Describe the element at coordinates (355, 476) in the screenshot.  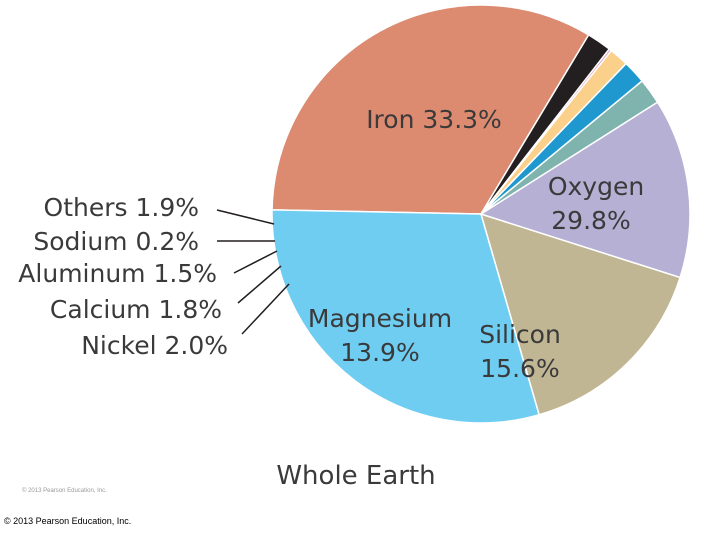
I see `chart-title: Whole Earth` at that location.